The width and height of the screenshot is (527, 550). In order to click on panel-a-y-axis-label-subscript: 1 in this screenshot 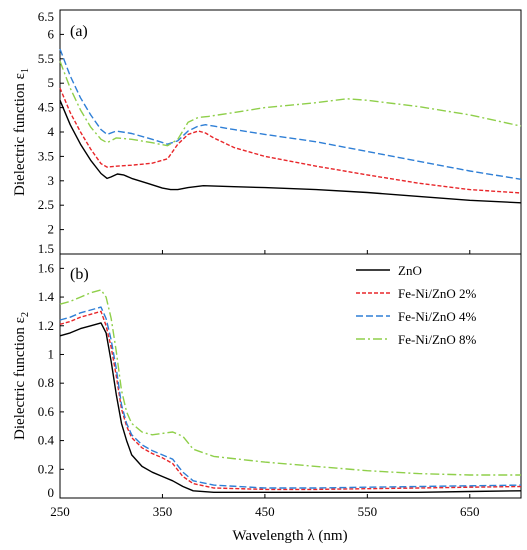, I will do `click(25, 70)`.